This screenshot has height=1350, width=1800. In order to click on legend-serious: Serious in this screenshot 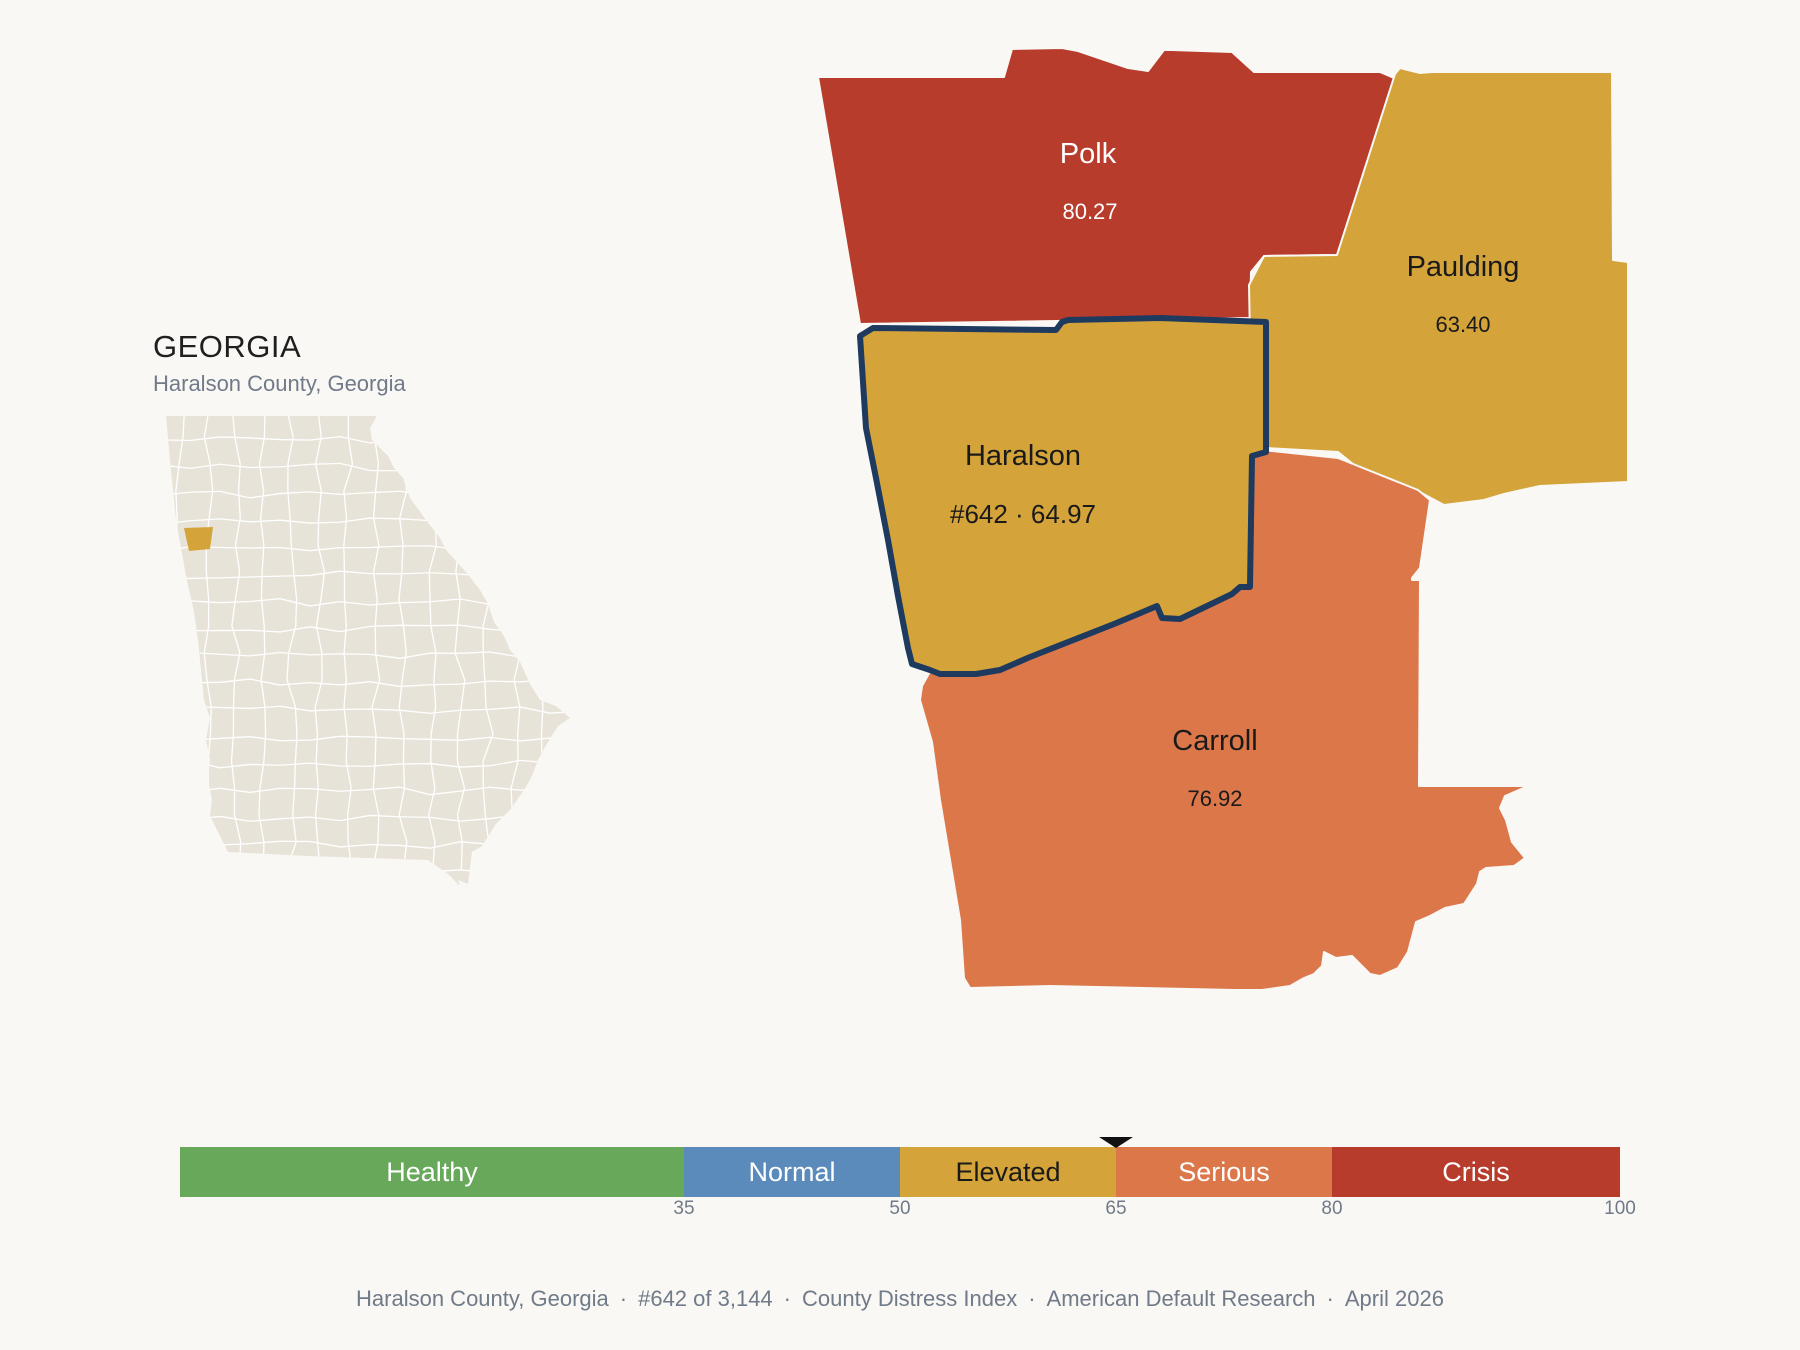, I will do `click(1224, 1172)`.